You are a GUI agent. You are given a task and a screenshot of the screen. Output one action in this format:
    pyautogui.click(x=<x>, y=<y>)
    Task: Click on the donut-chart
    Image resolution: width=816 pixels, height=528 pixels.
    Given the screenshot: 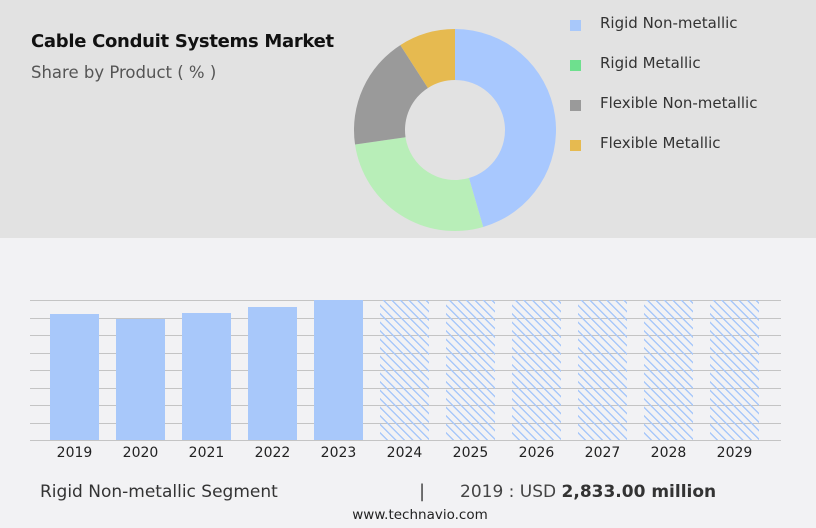 What is the action you would take?
    pyautogui.click(x=455, y=130)
    